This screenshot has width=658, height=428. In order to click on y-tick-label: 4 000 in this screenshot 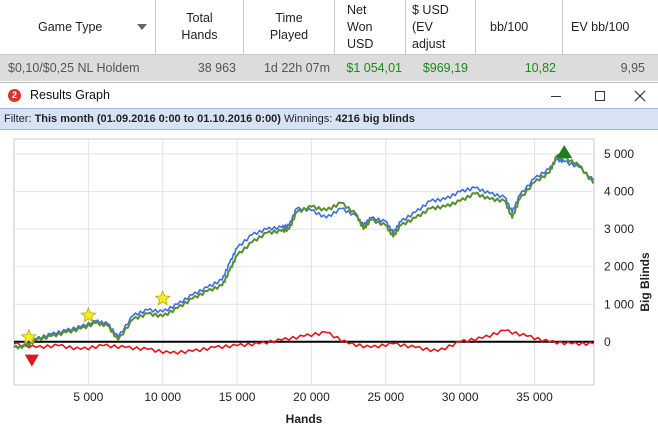, I will do `click(619, 192)`.